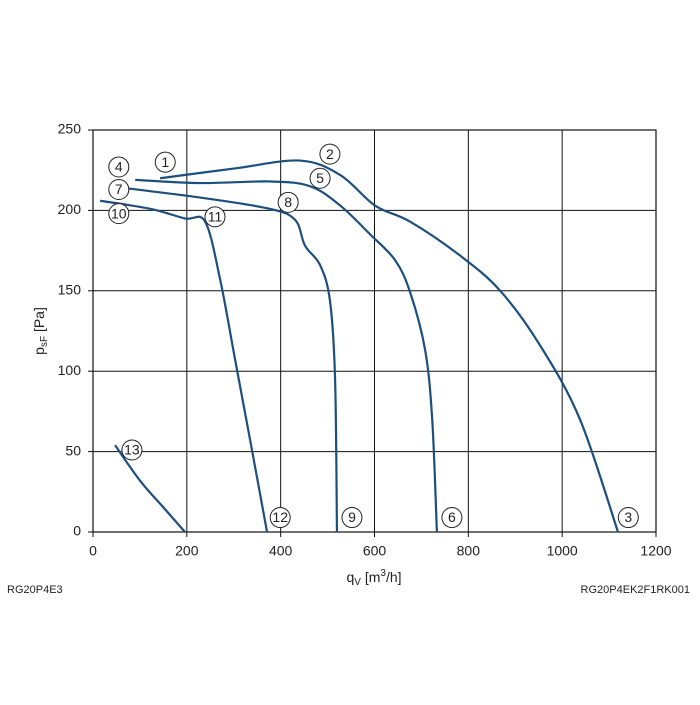  Describe the element at coordinates (40, 331) in the screenshot. I see `y-axis-label: psF [Pa]` at that location.